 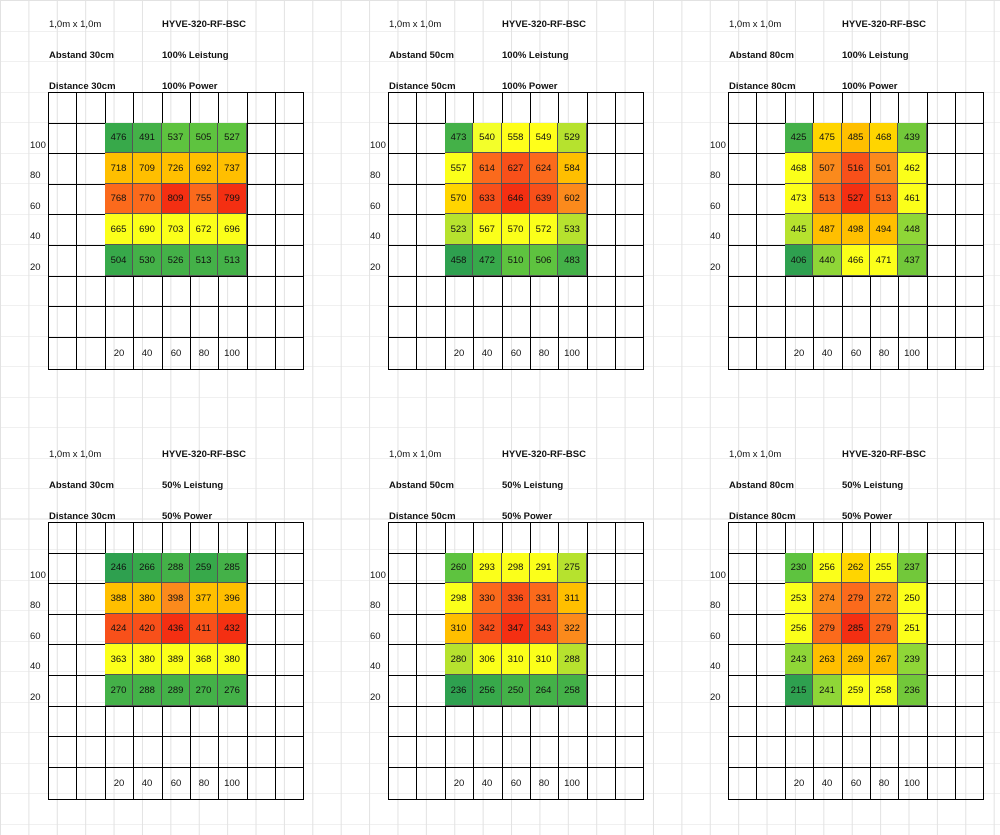 I want to click on heat-cell: 262, so click(x=856, y=568).